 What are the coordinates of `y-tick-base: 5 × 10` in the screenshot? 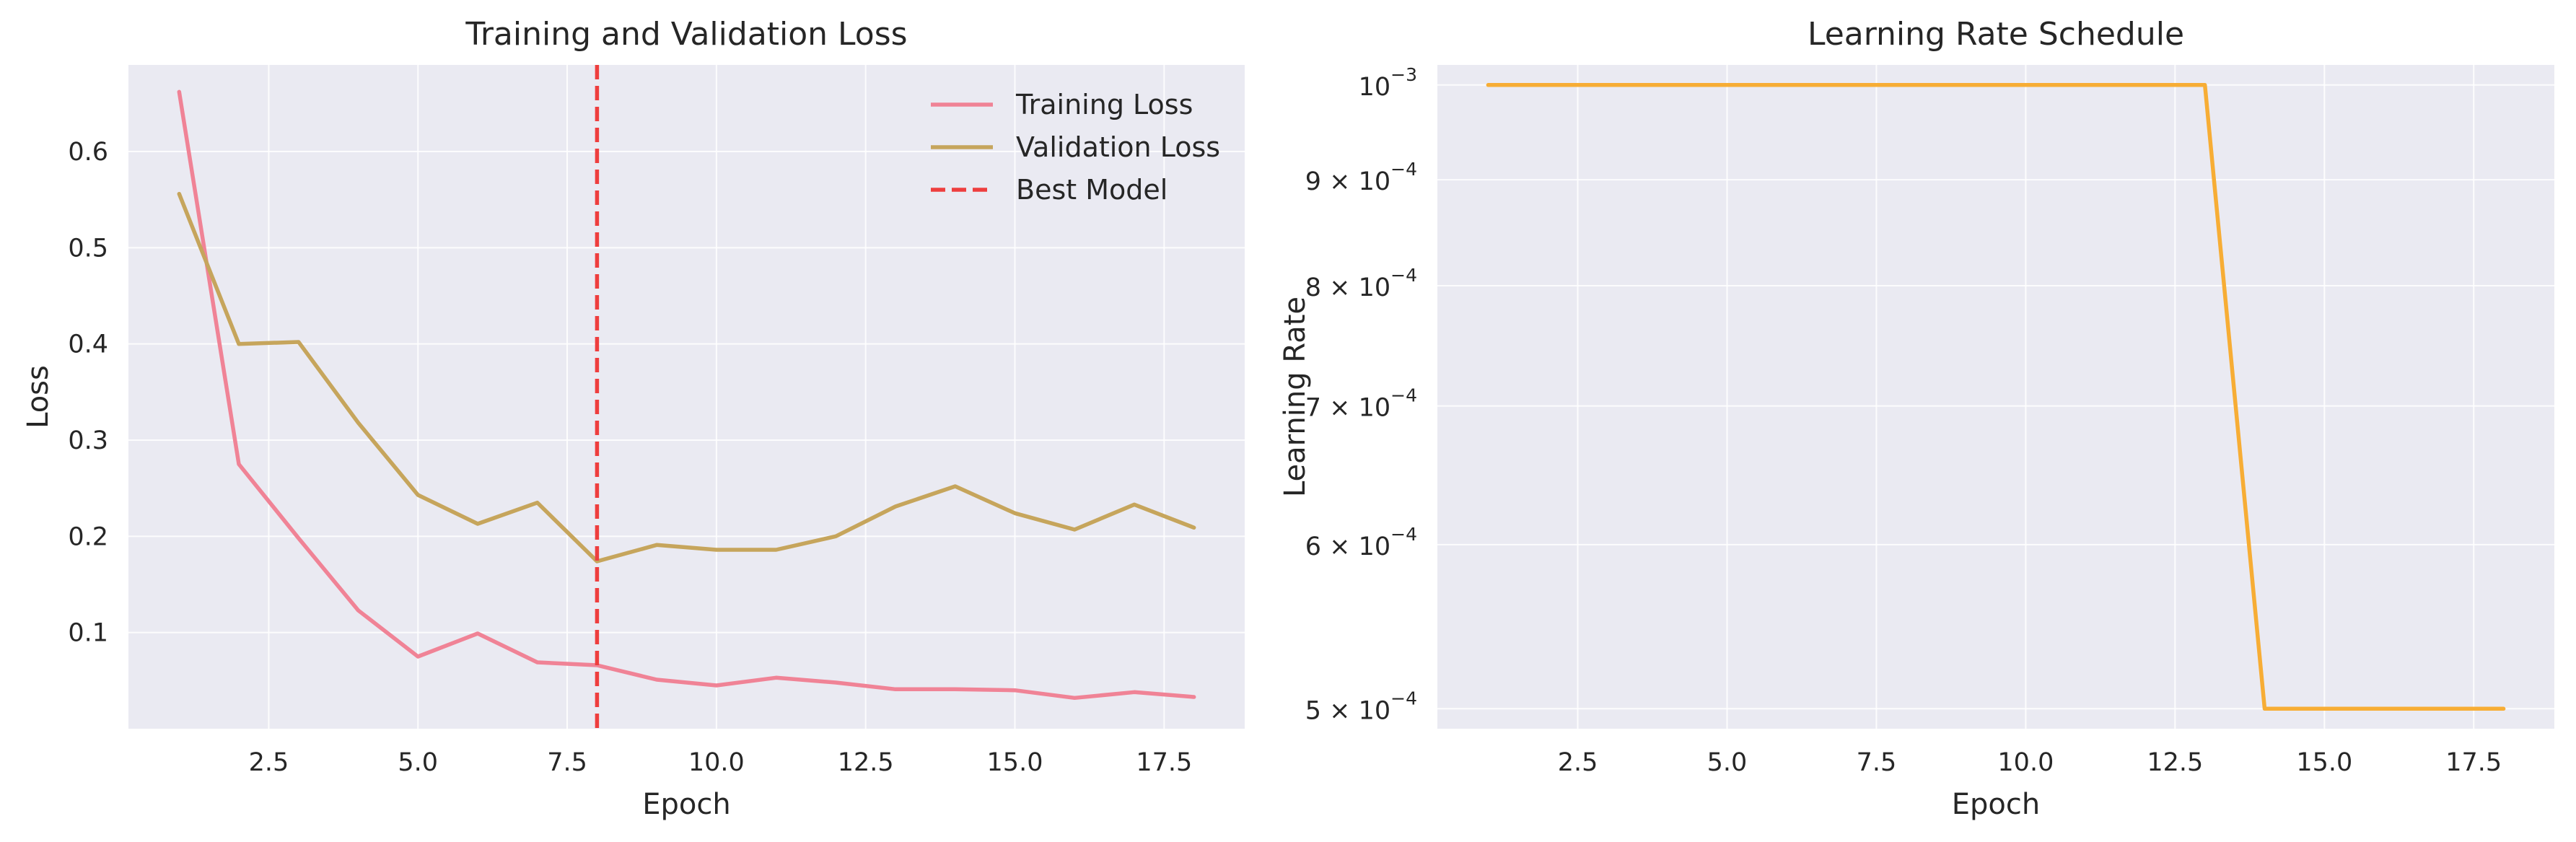 It's located at (1347, 710).